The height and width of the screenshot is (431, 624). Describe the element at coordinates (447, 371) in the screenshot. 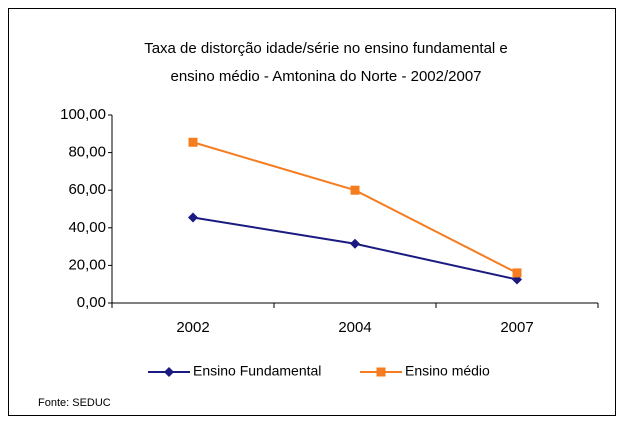

I see `legend-label: Ensino médio` at that location.